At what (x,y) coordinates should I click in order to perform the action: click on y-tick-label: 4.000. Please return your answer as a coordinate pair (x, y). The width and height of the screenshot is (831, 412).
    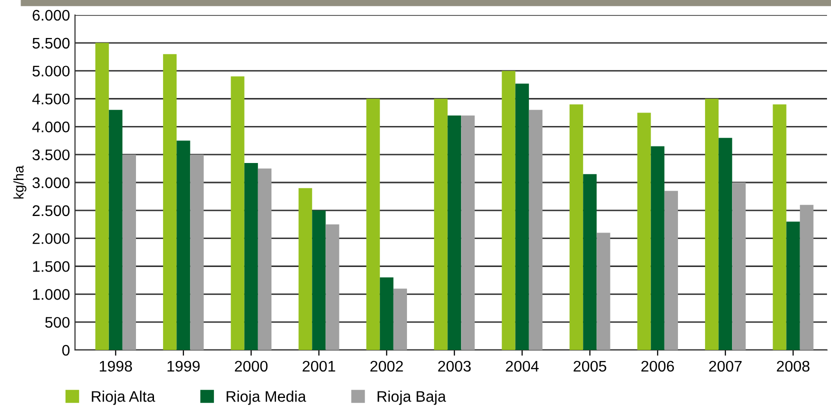
    Looking at the image, I should click on (51, 127).